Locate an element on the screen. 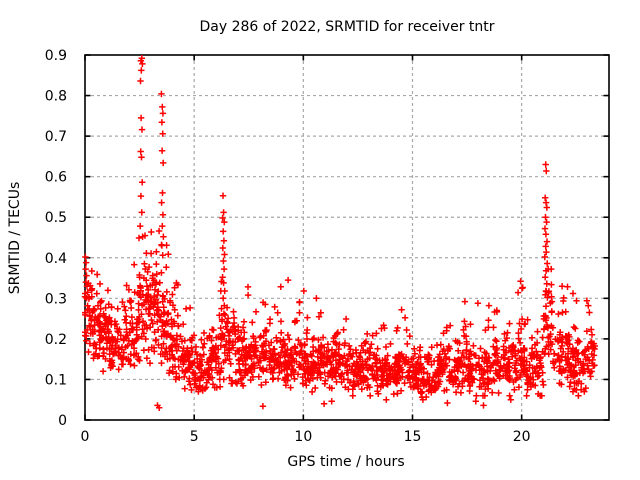  y-tick-label: 0.7 is located at coordinates (56, 137).